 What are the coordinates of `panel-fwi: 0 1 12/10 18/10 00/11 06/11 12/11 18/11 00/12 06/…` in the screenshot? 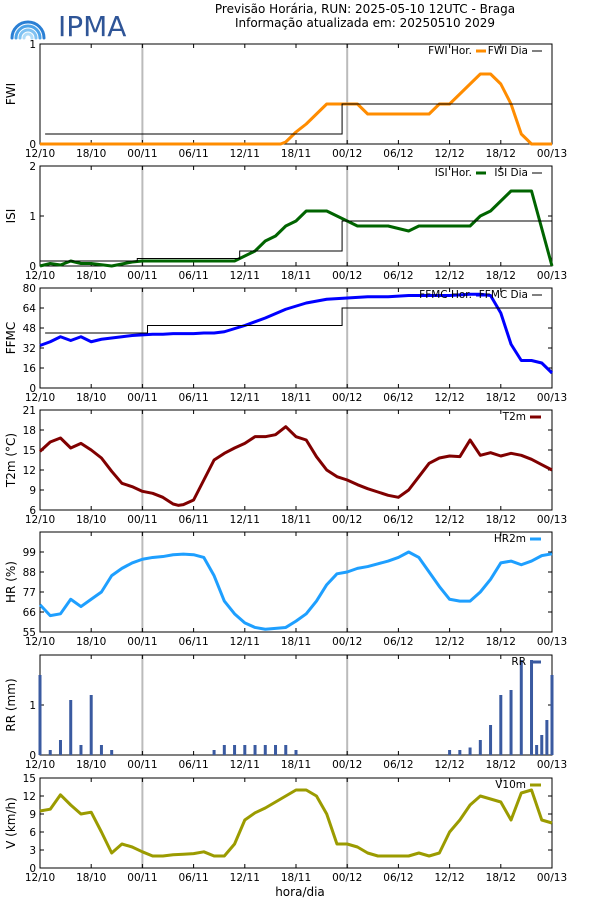 It's located at (285, 99).